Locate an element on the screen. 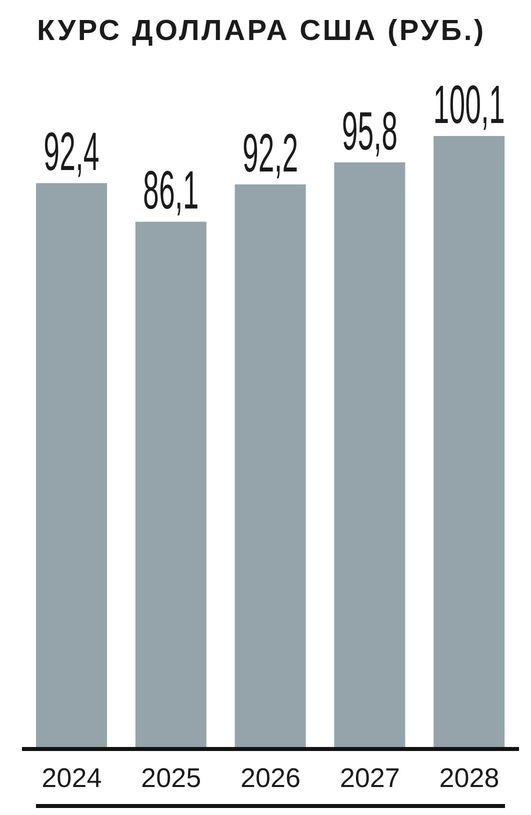 The height and width of the screenshot is (815, 531). data-label: 92,4 is located at coordinates (72, 152).